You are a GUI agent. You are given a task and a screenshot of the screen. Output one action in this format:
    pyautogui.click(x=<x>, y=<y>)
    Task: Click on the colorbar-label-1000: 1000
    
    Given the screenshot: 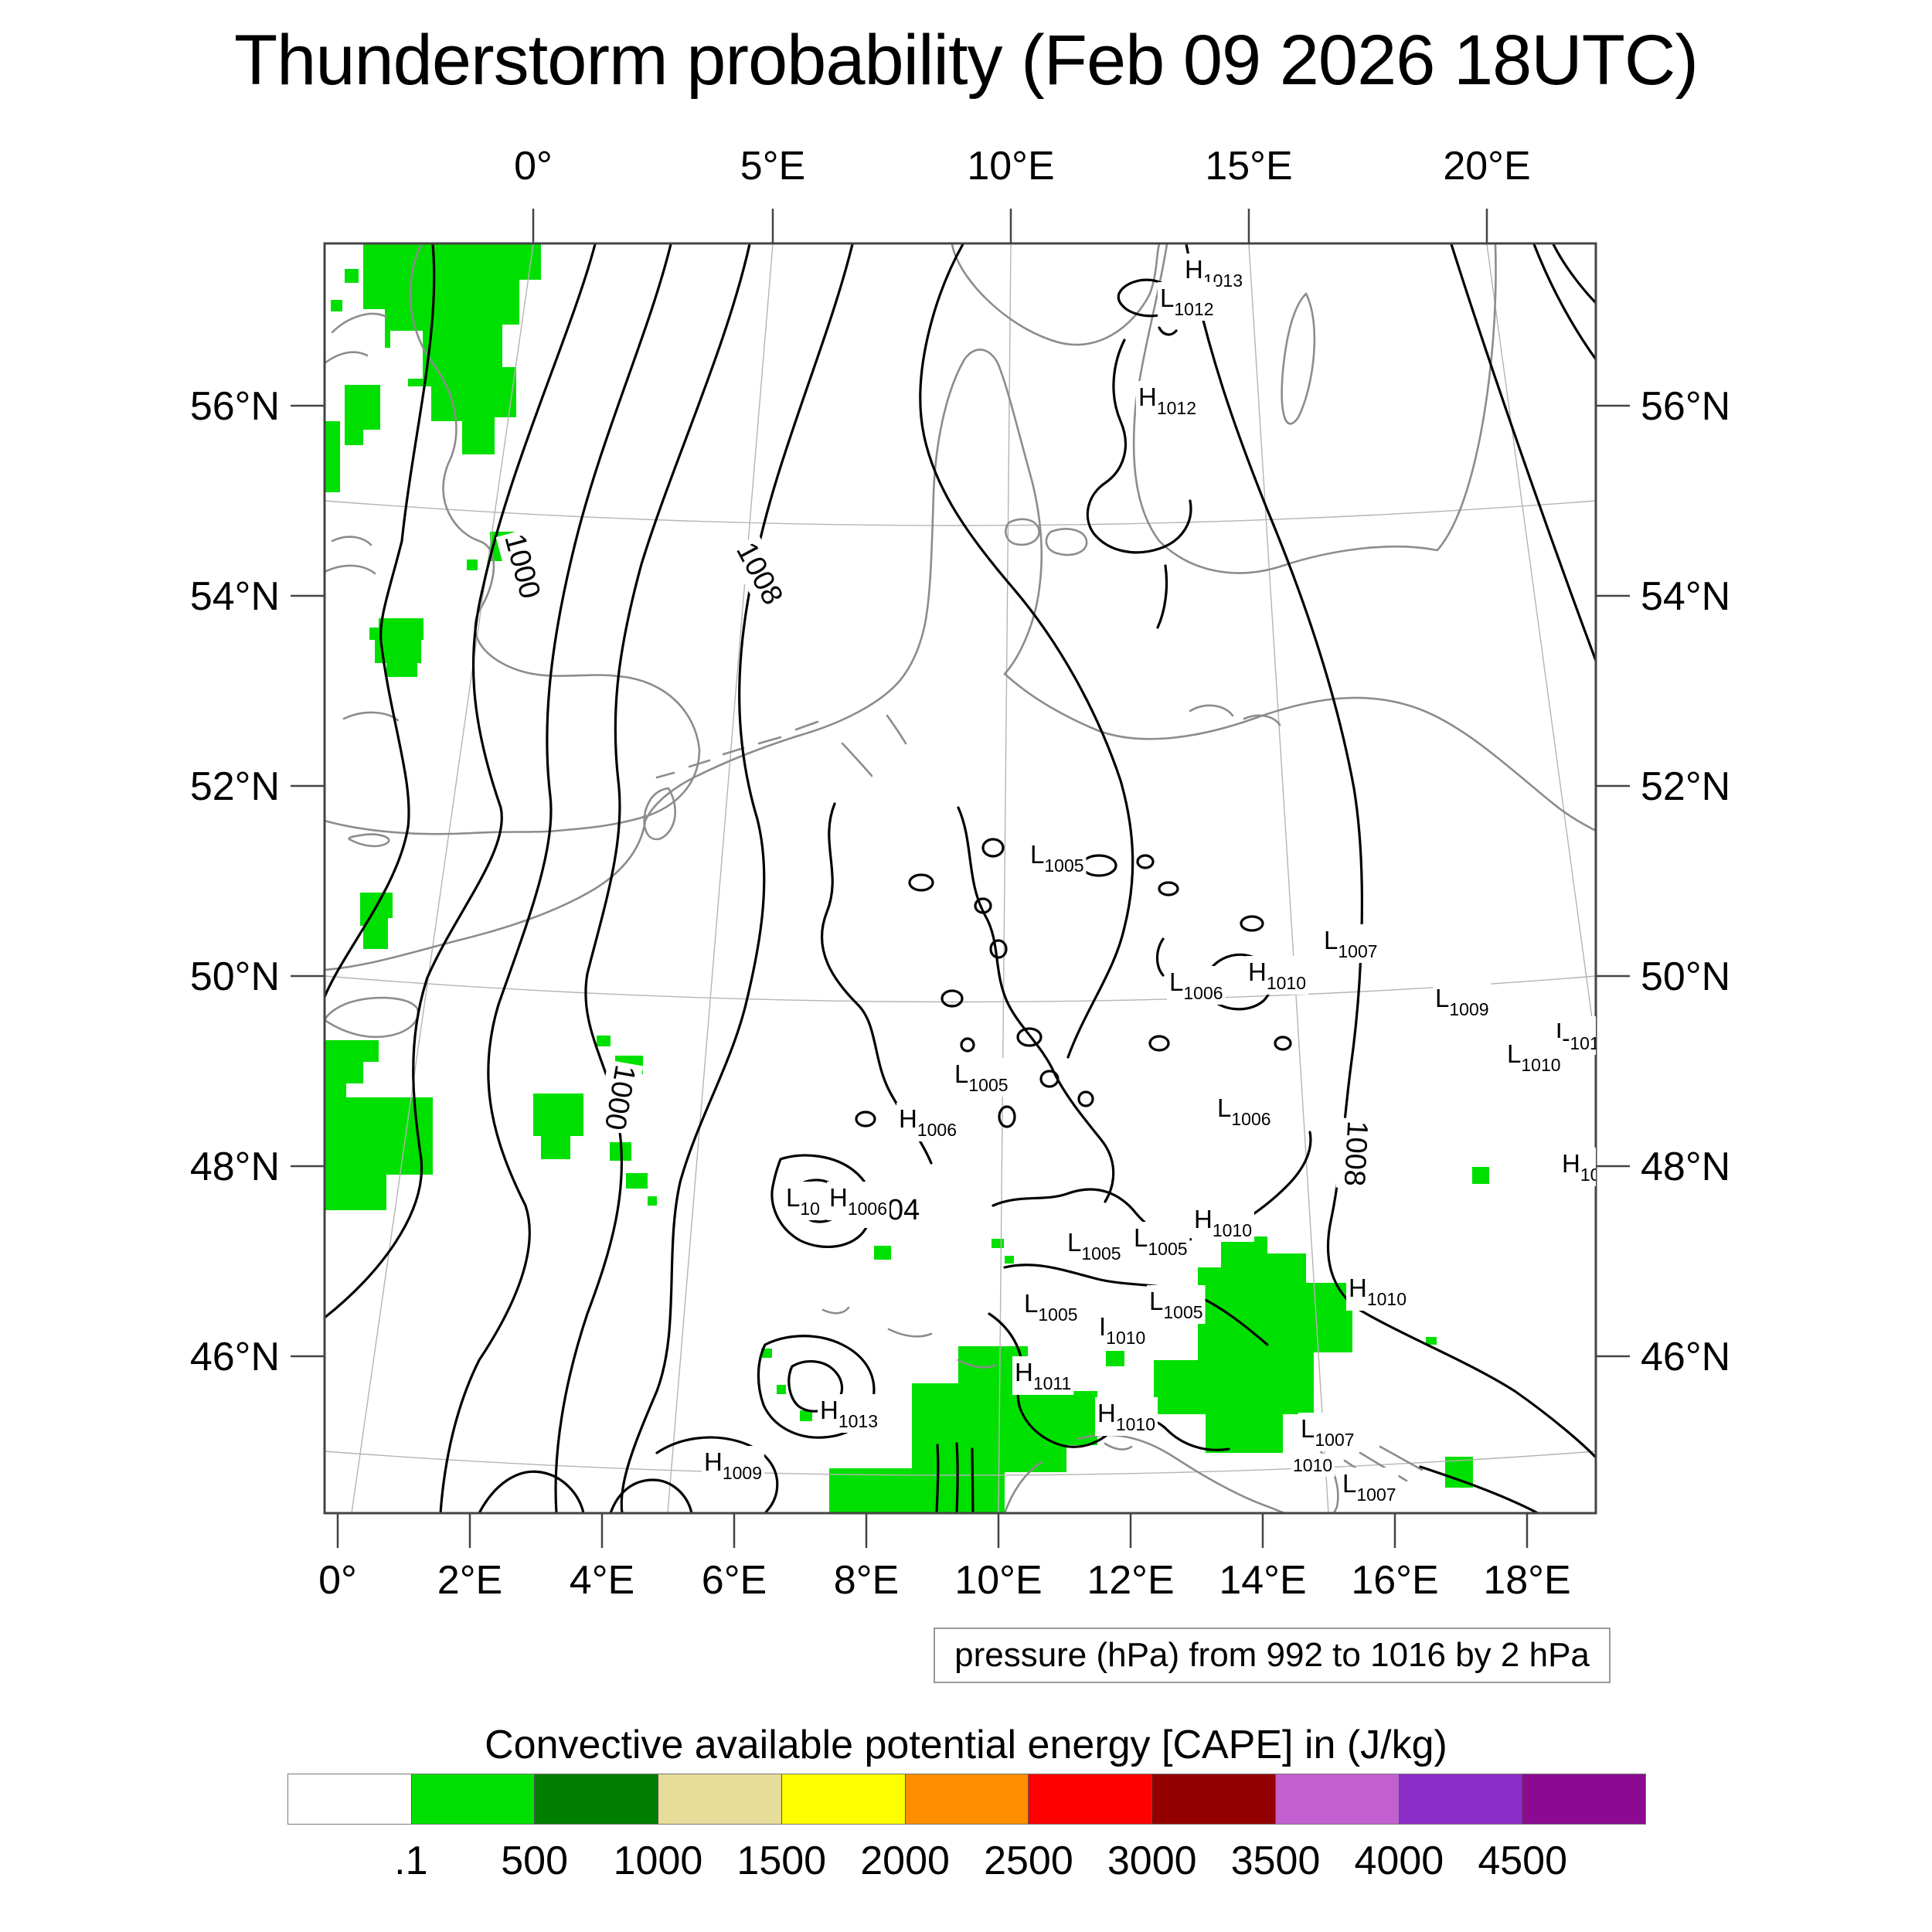 What is the action you would take?
    pyautogui.click(x=658, y=1860)
    